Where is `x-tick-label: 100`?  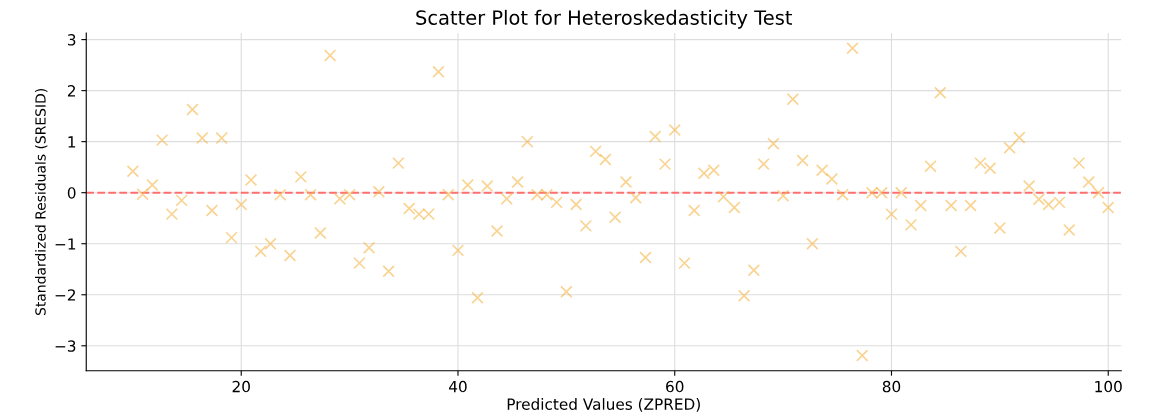
x-tick-label: 100 is located at coordinates (1108, 386).